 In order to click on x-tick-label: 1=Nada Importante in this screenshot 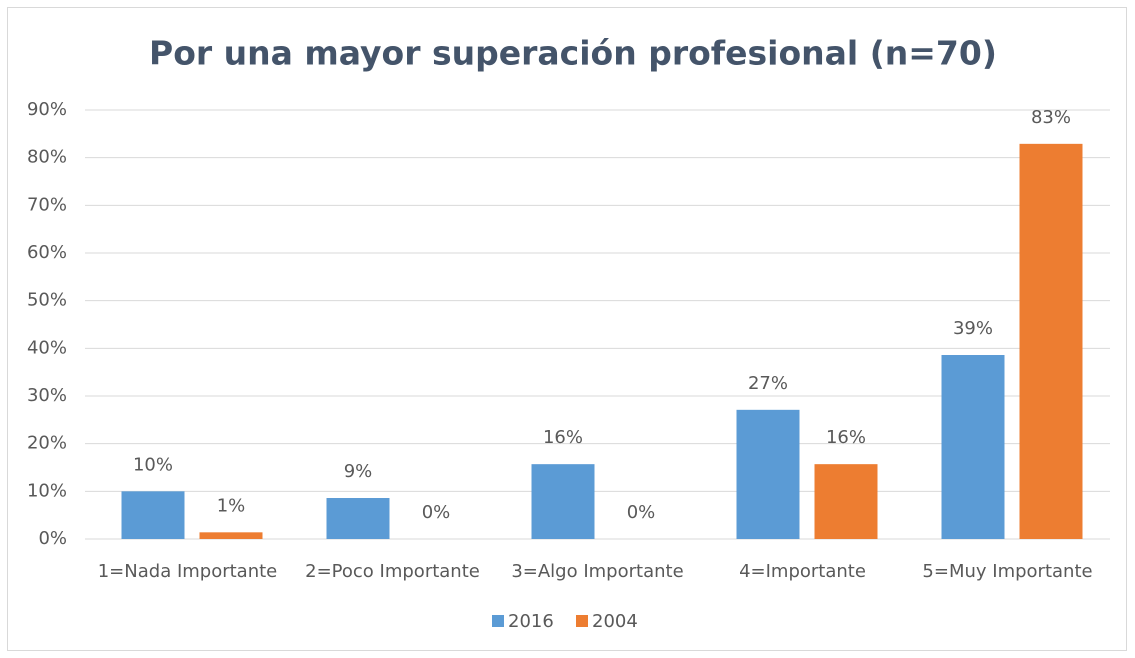, I will do `click(188, 571)`.